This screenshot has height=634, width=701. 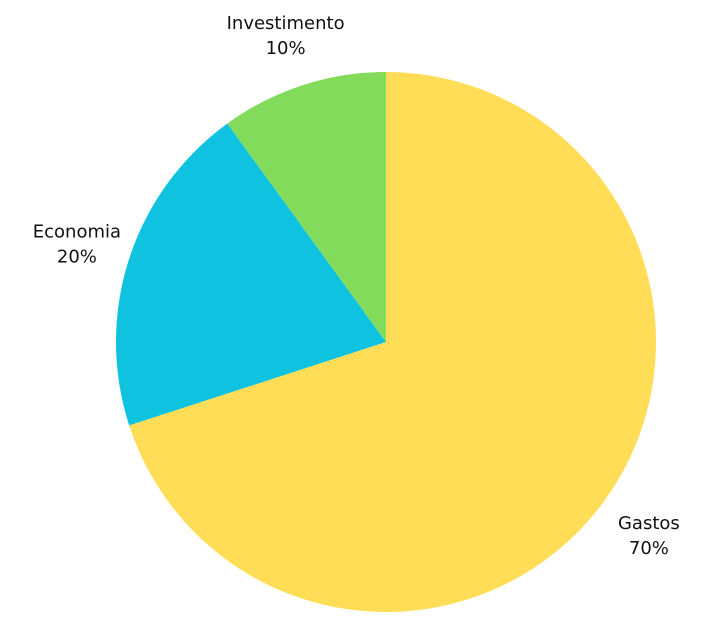 What do you see at coordinates (77, 257) in the screenshot?
I see `pie-label-percent: 20%` at bounding box center [77, 257].